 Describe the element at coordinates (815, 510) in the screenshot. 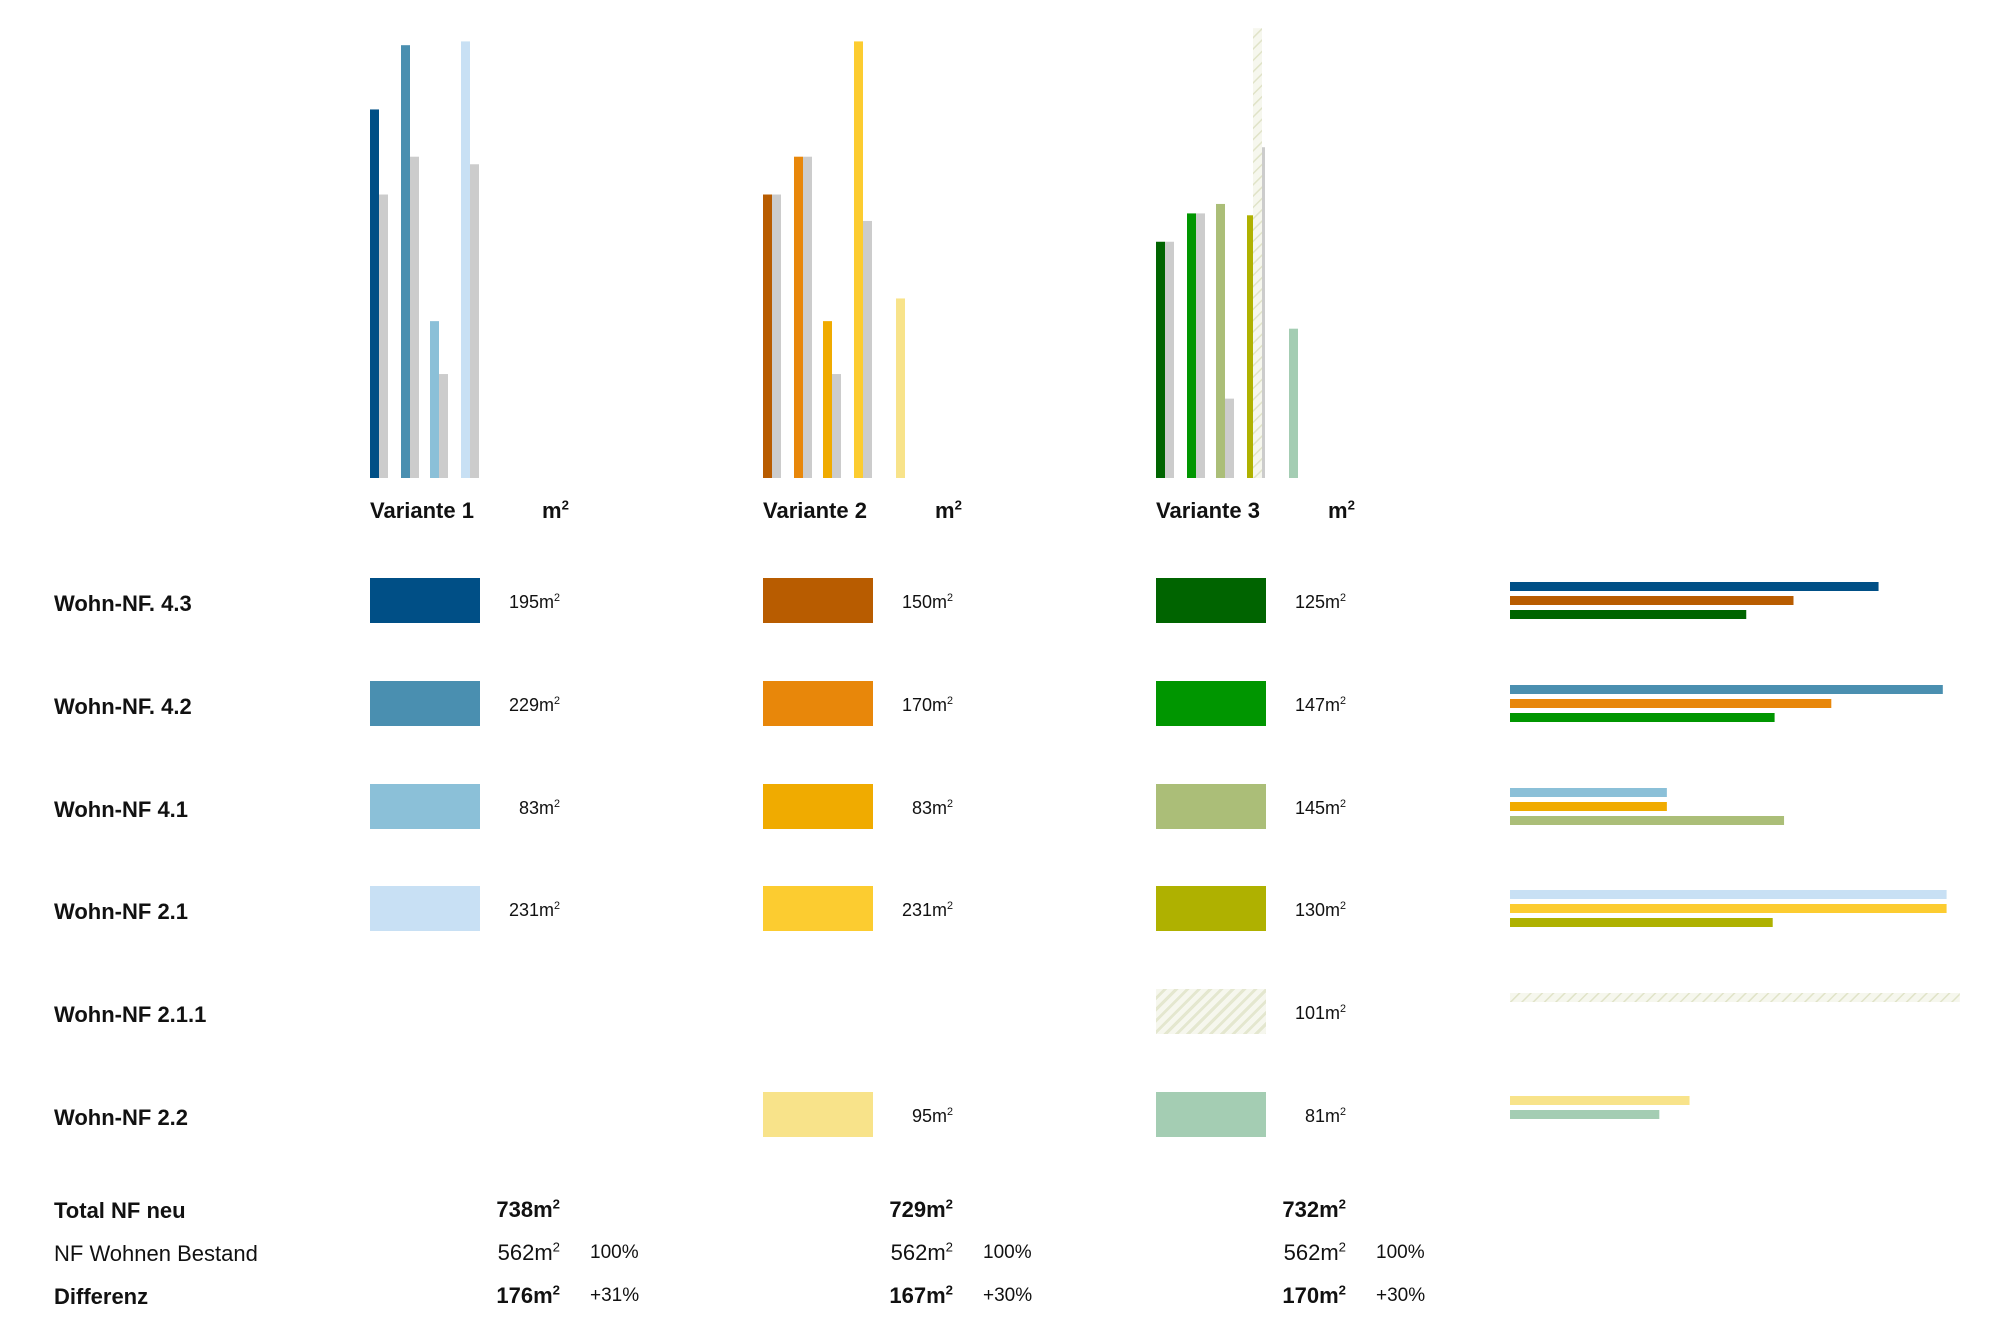

I see `variant-title-2: Variante 2` at that location.